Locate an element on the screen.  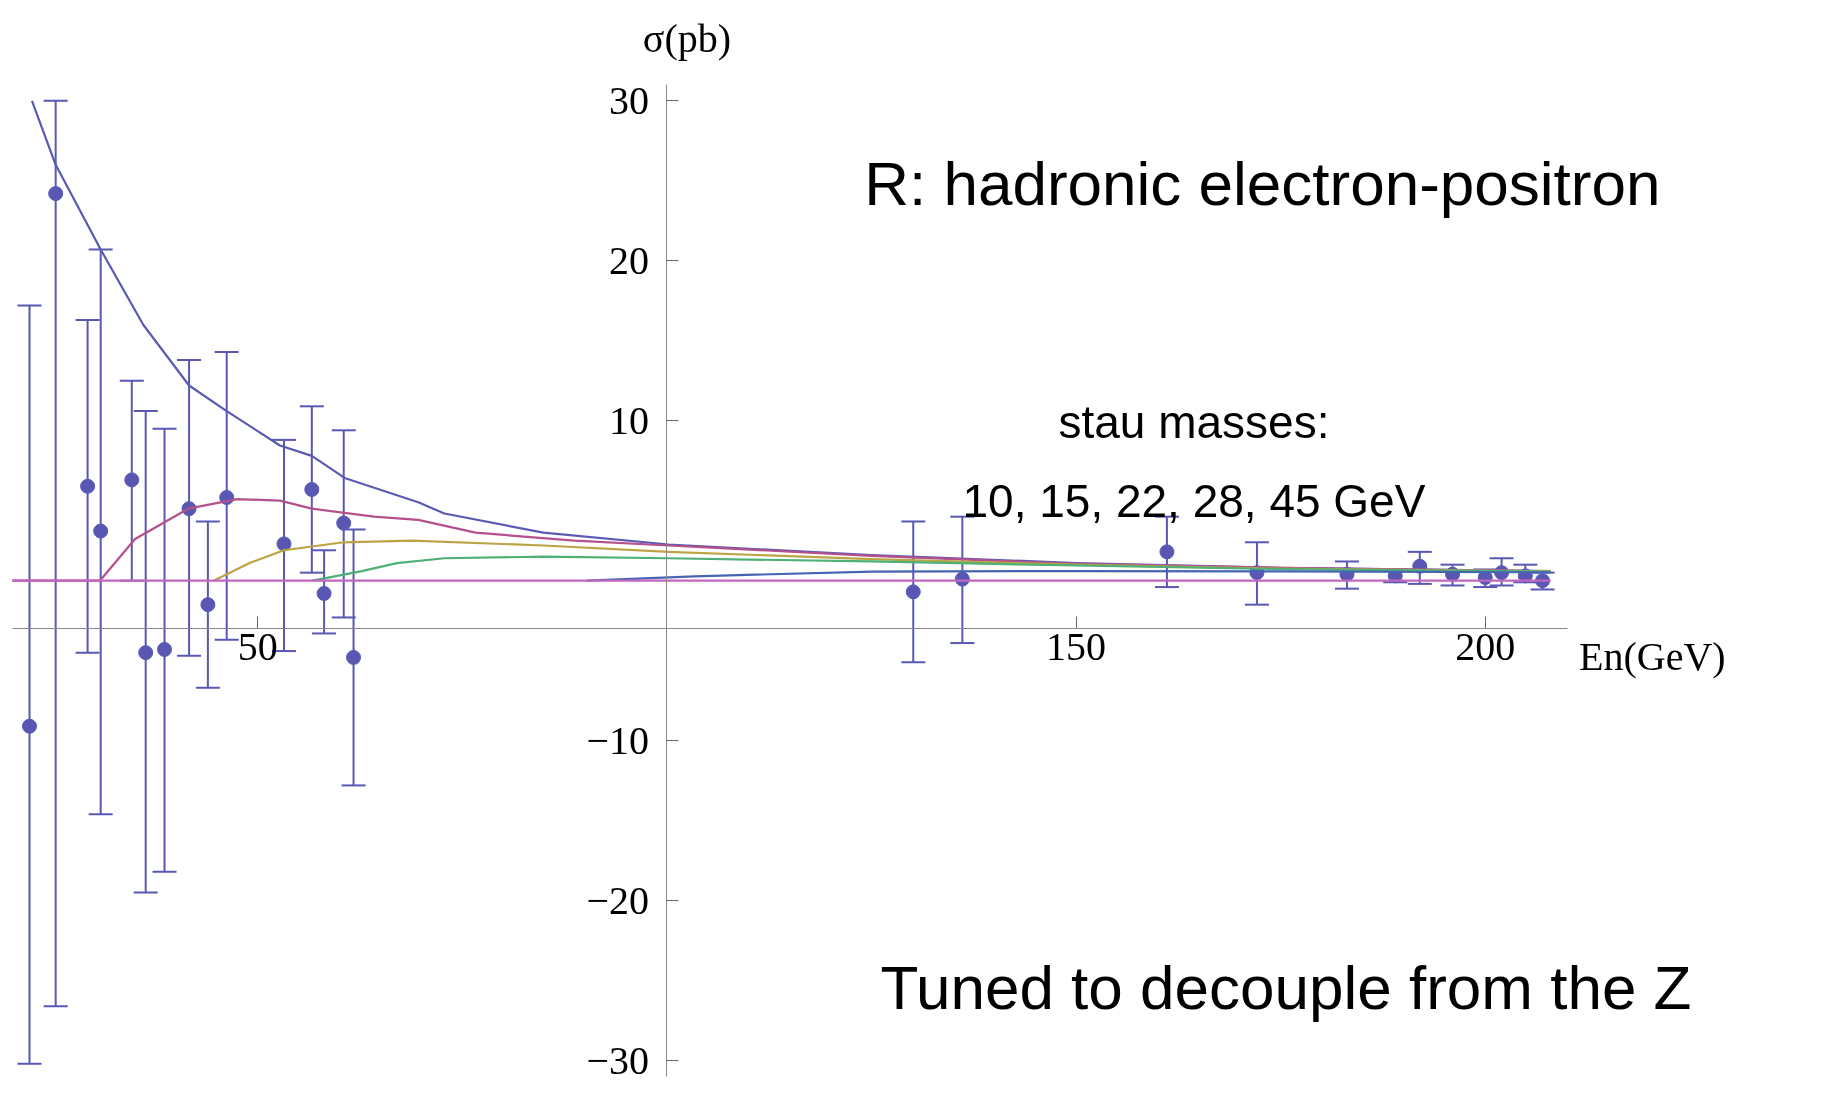
y-tick-label: −20 is located at coordinates (617, 900).